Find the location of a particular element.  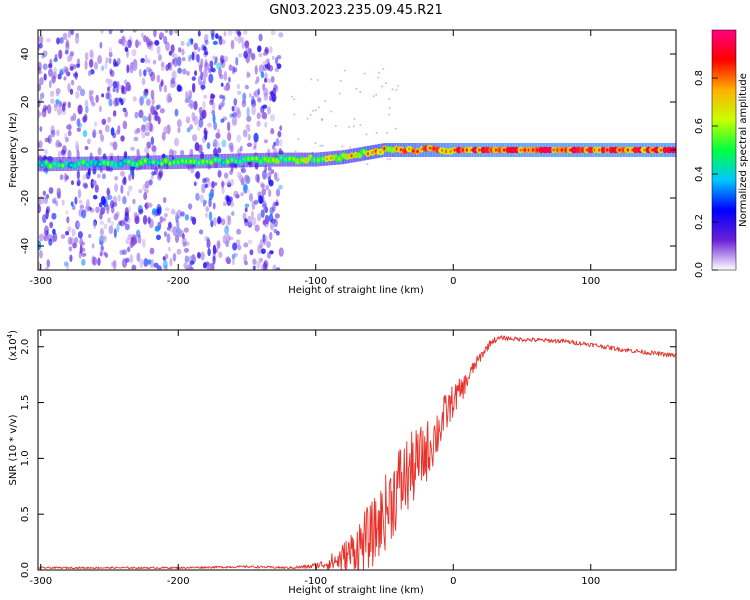

snr-x-tick-label: -100 is located at coordinates (315, 581).